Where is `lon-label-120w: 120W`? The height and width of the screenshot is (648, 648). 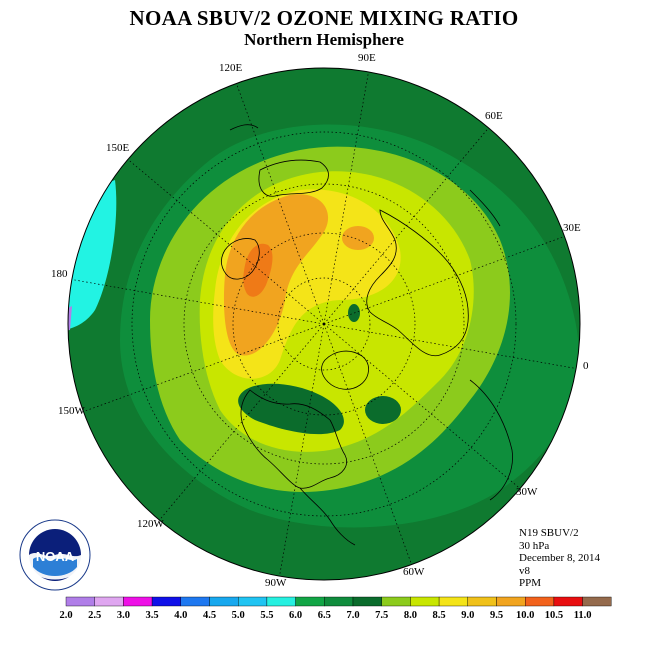
lon-label-120w: 120W is located at coordinates (150, 524).